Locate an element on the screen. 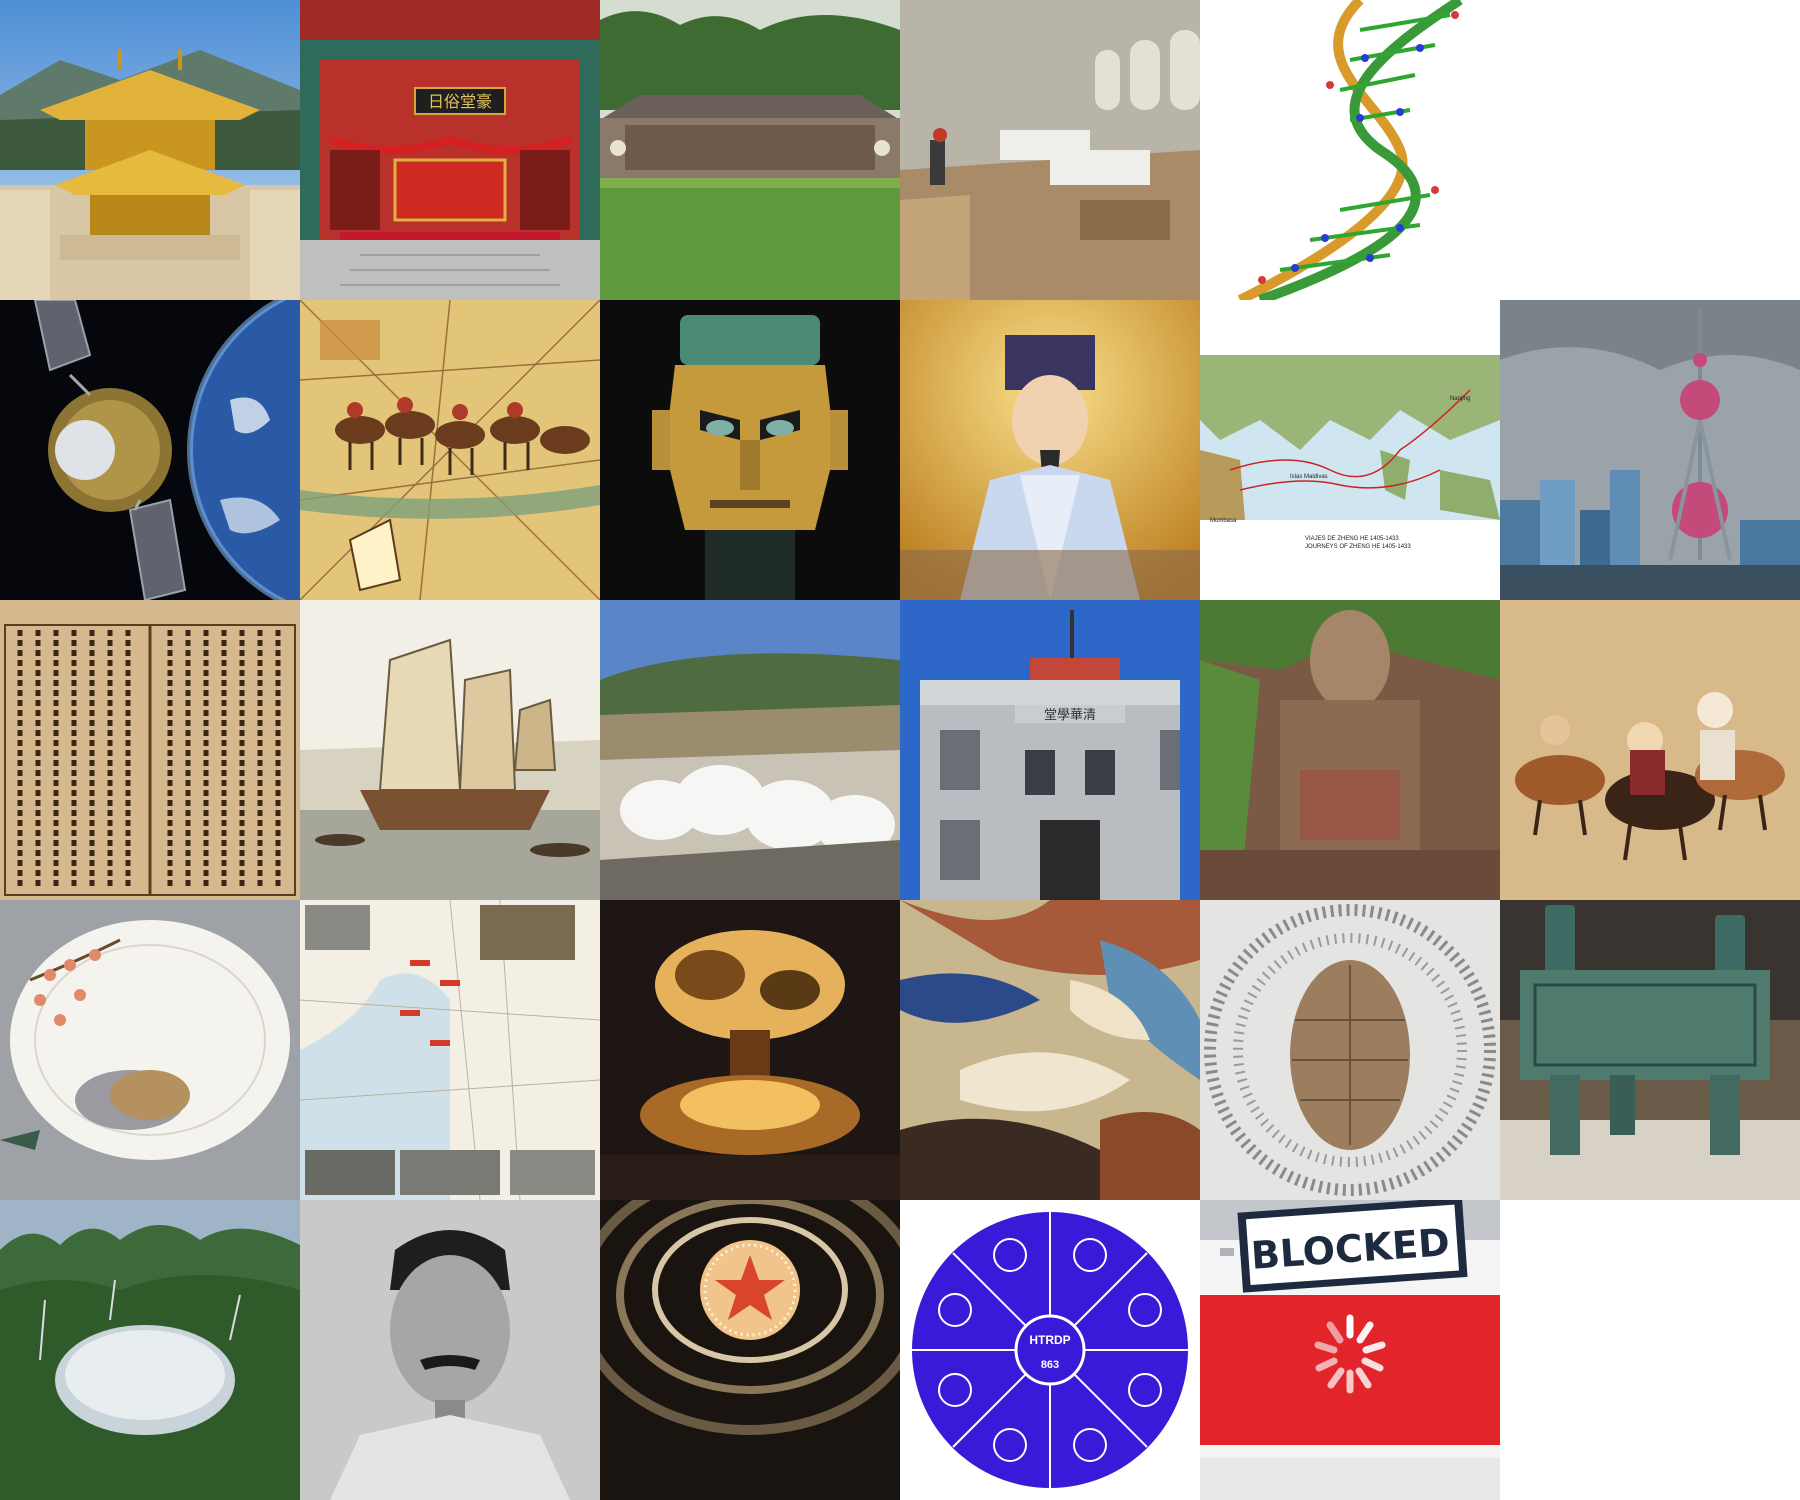 This screenshot has height=1500, width=1800. program-863-logo-image: HTRDP 863 is located at coordinates (1050, 1350).